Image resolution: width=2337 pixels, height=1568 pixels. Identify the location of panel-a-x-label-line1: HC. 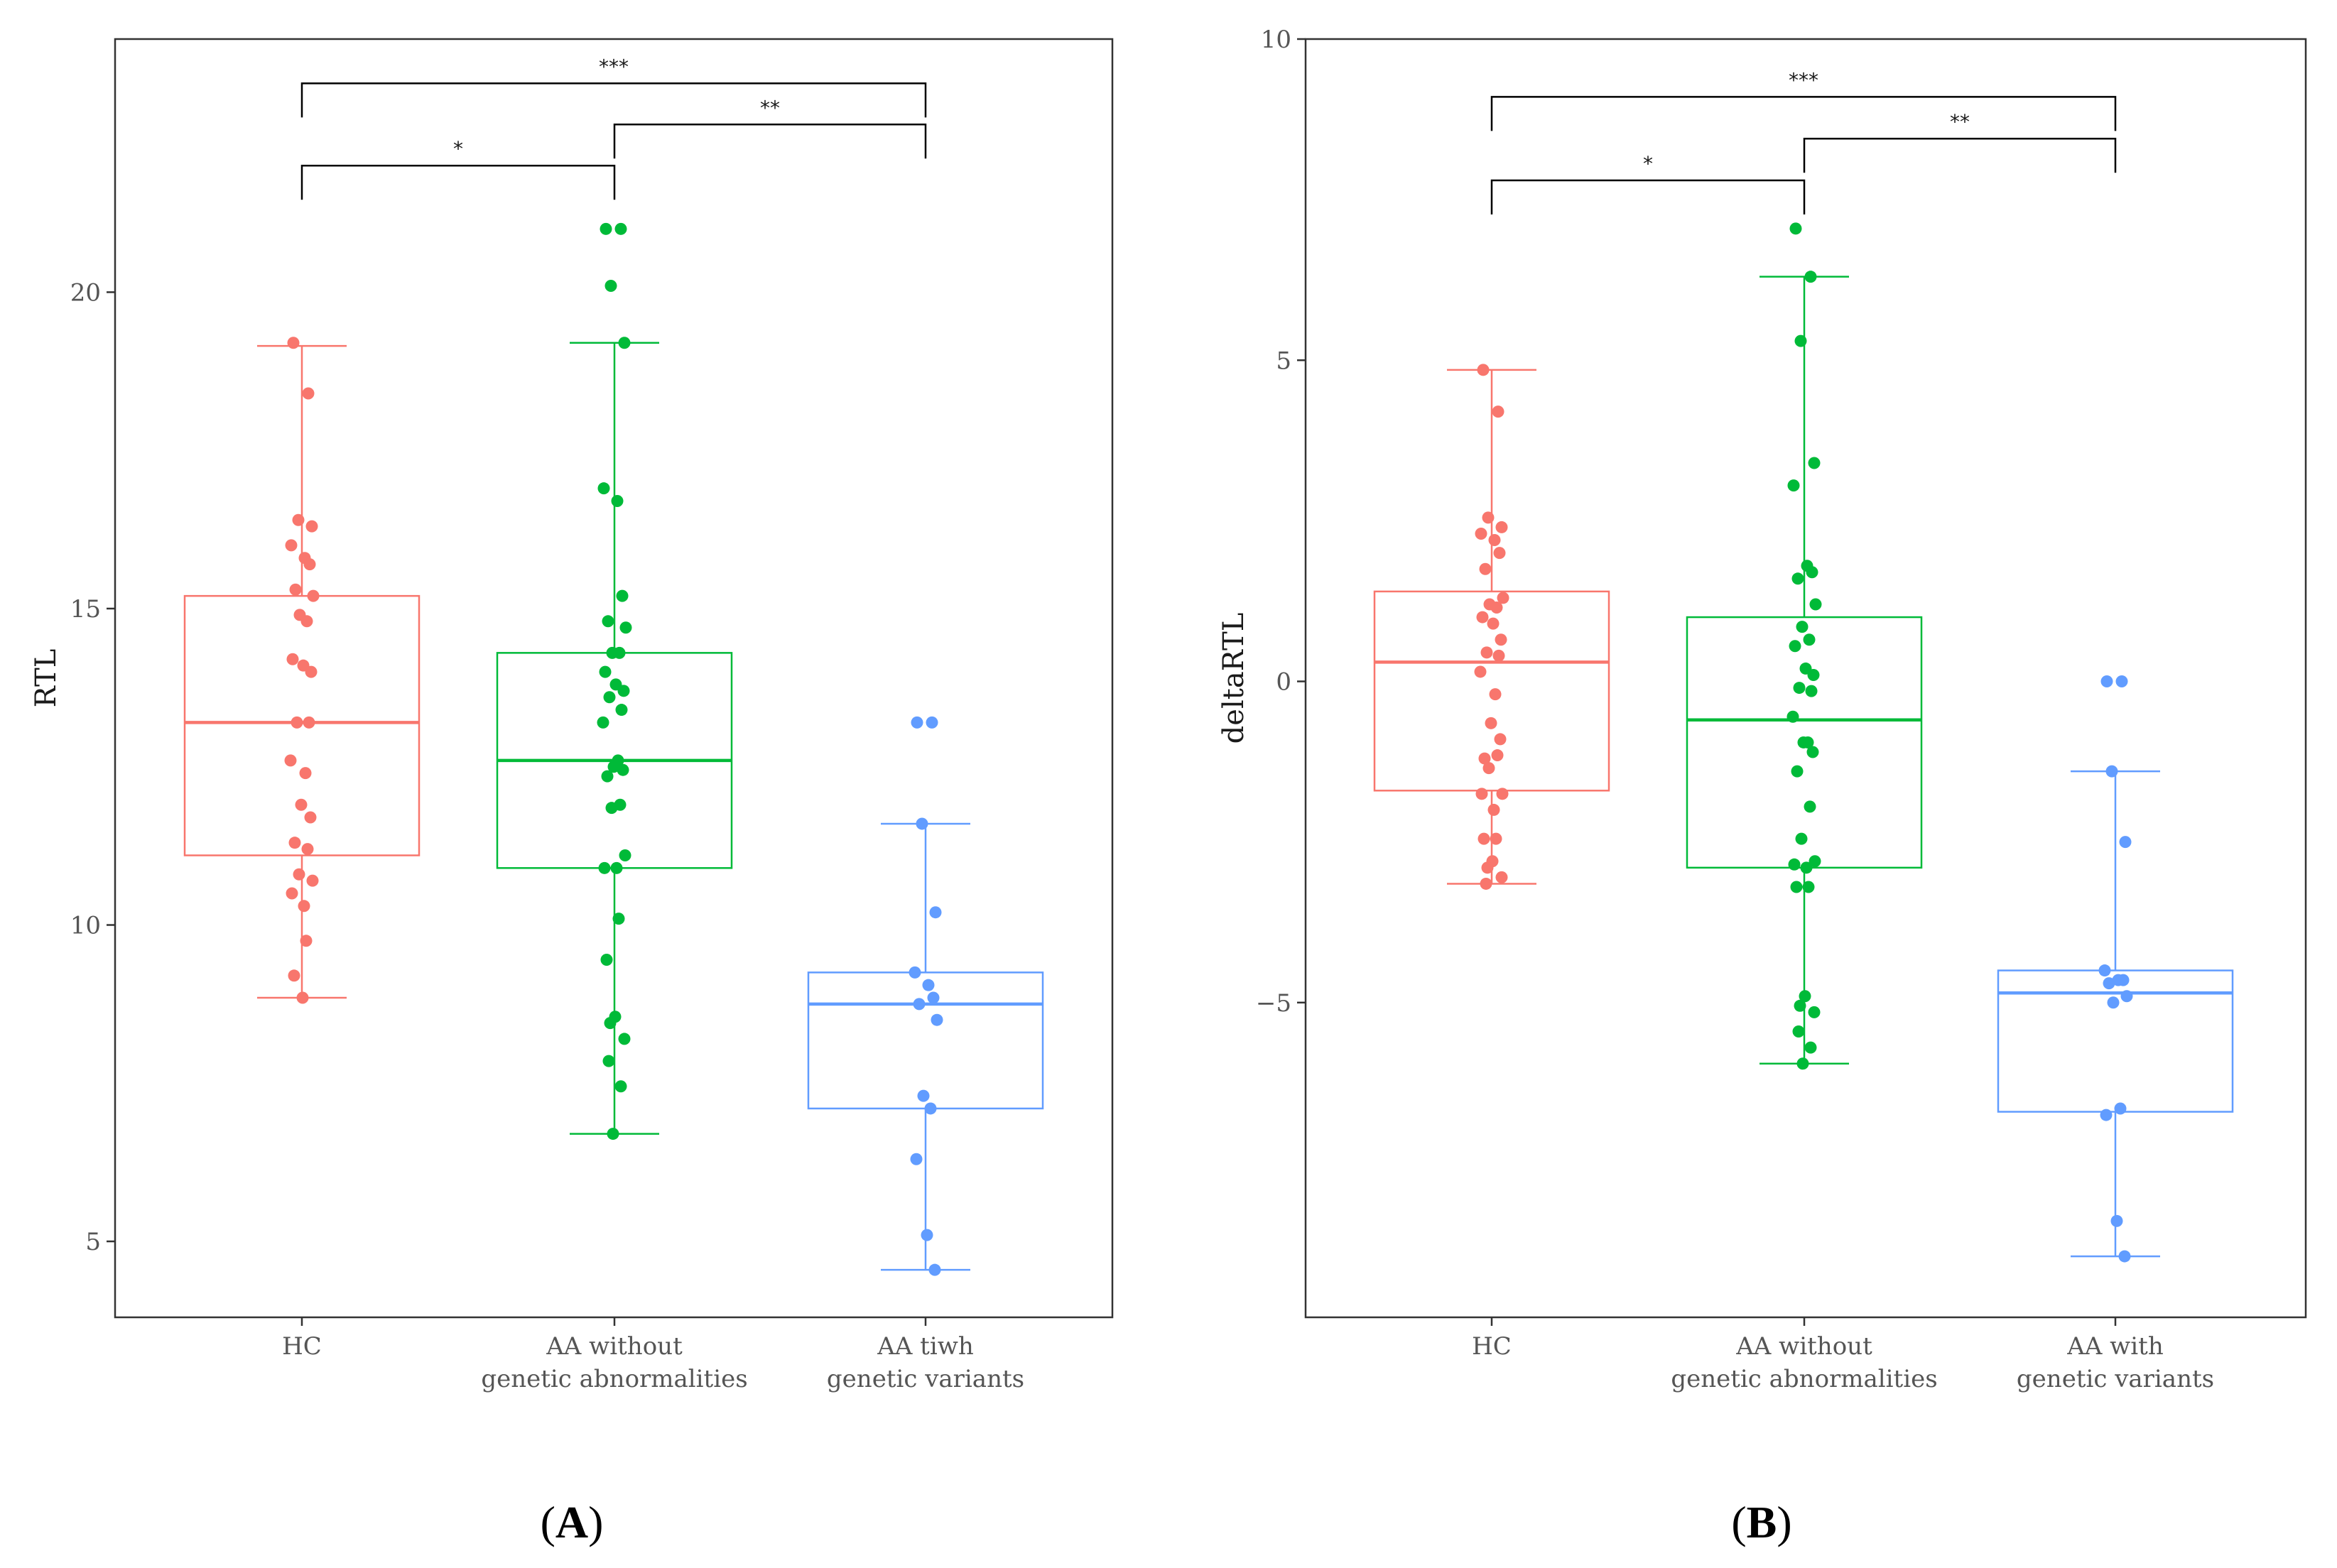
(302, 1347).